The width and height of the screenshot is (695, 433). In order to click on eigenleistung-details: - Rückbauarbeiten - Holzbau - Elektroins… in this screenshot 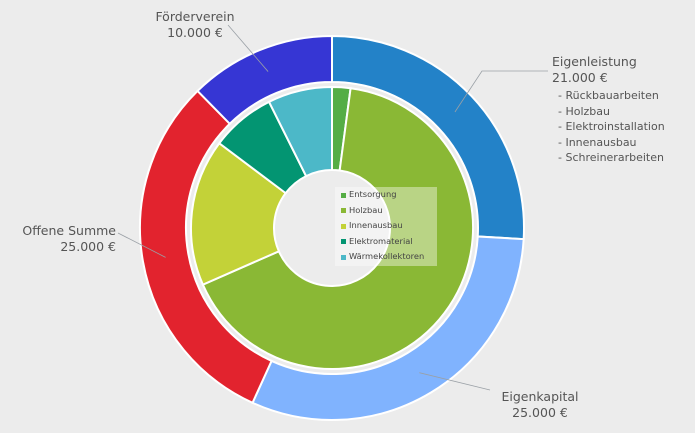, I will do `click(611, 126)`.